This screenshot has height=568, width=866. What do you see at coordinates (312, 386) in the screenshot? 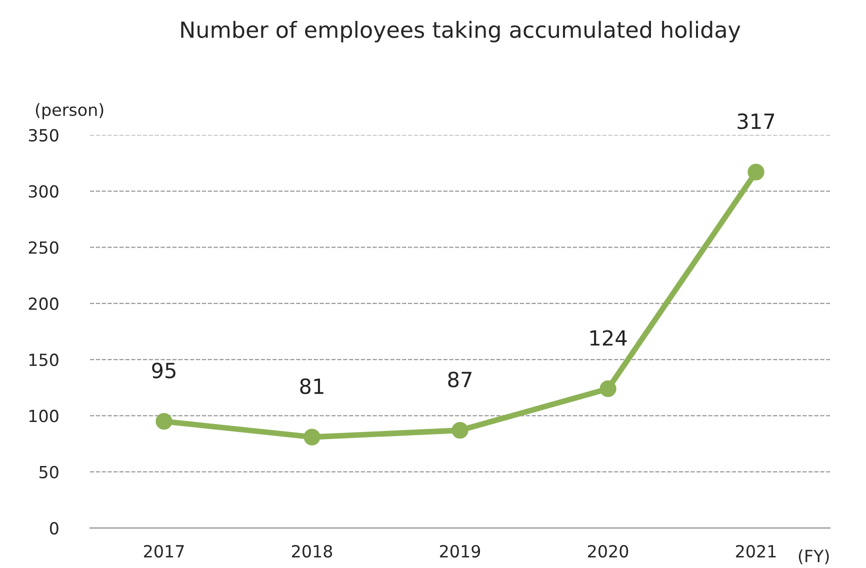
I see `data-label: 81` at bounding box center [312, 386].